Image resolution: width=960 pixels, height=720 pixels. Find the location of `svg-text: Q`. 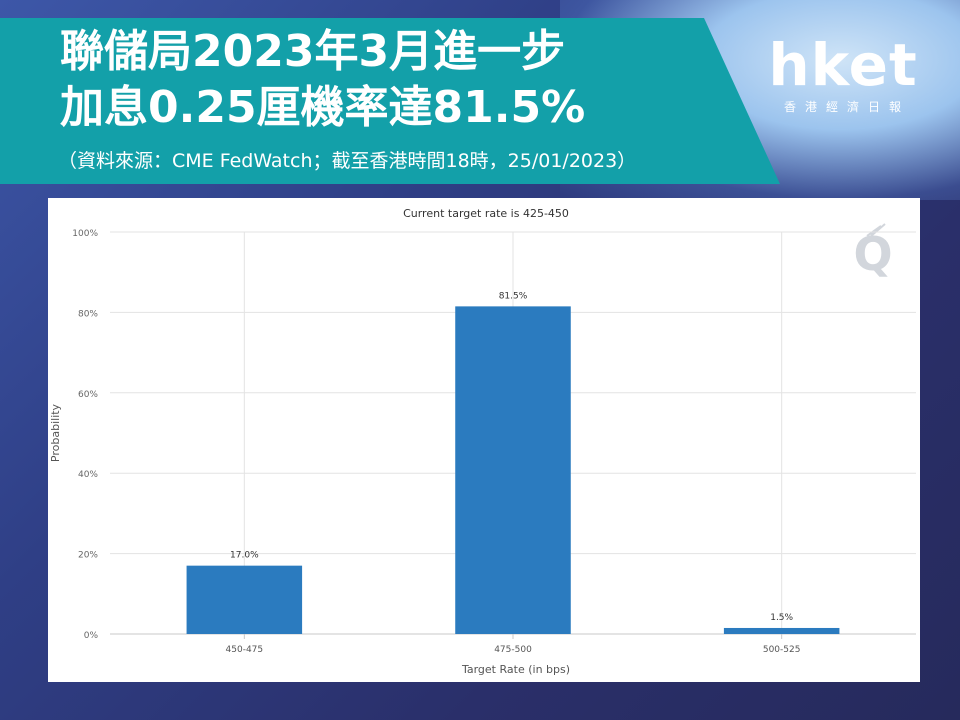

svg-text: Q is located at coordinates (872, 254).